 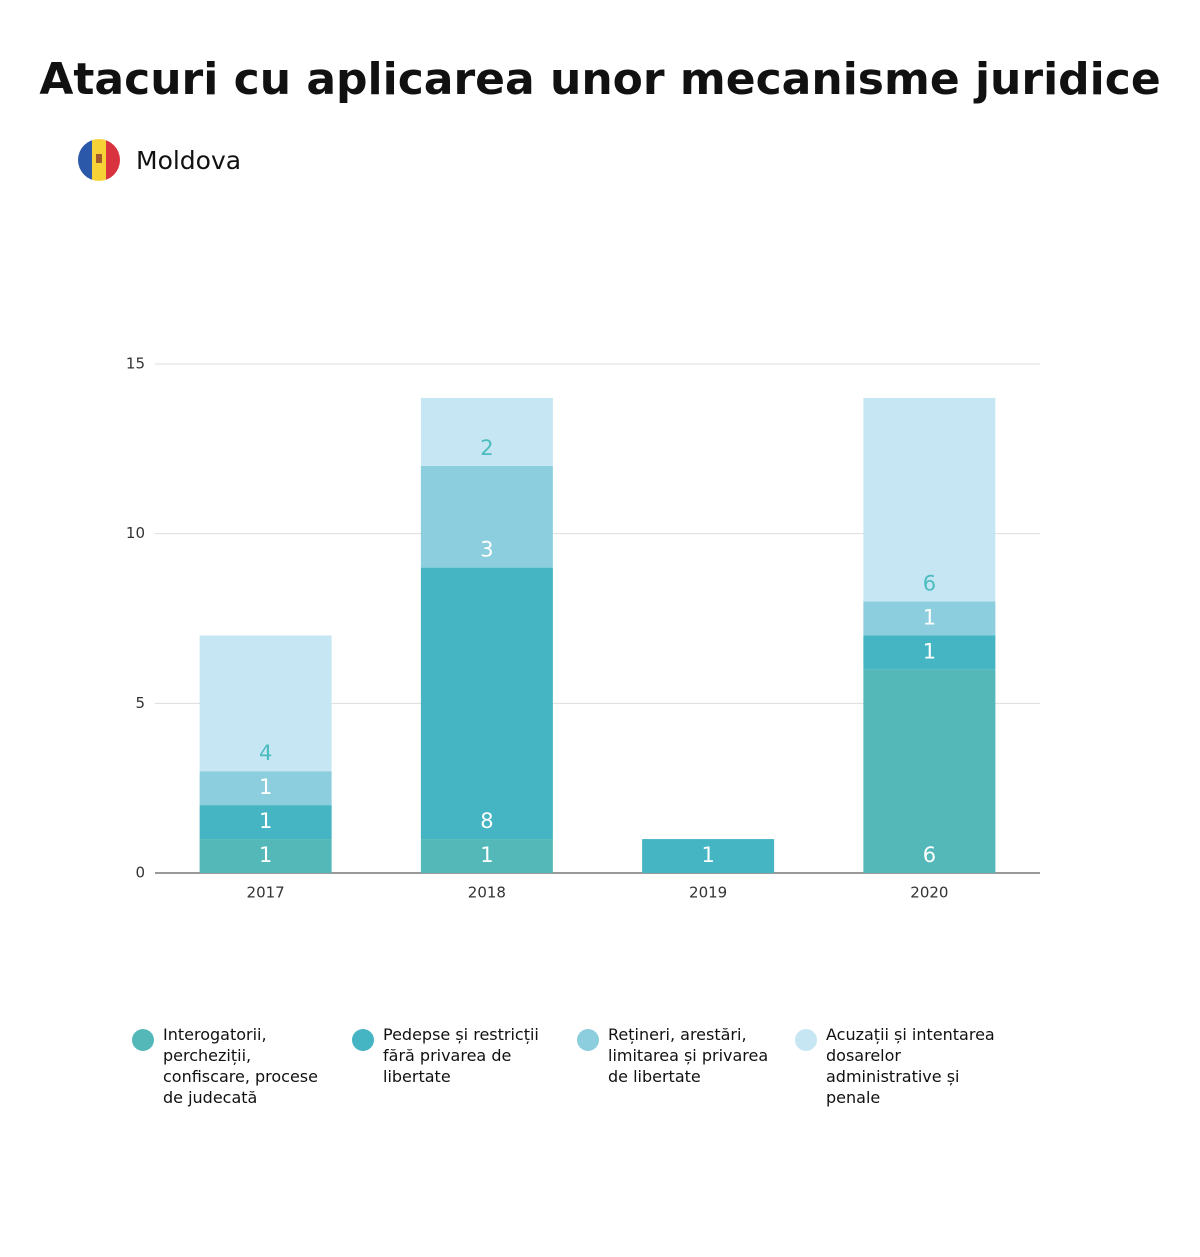 I want to click on y-tick-label: 5, so click(x=140, y=703).